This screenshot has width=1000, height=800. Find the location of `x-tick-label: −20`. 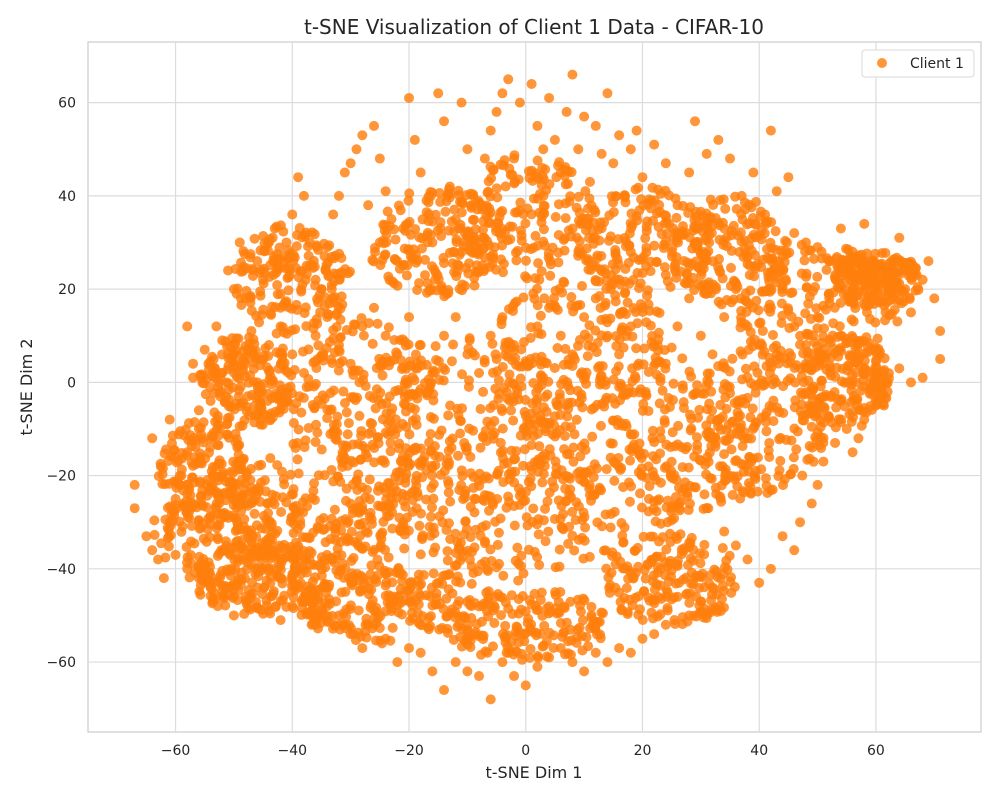

x-tick-label: −20 is located at coordinates (409, 751).